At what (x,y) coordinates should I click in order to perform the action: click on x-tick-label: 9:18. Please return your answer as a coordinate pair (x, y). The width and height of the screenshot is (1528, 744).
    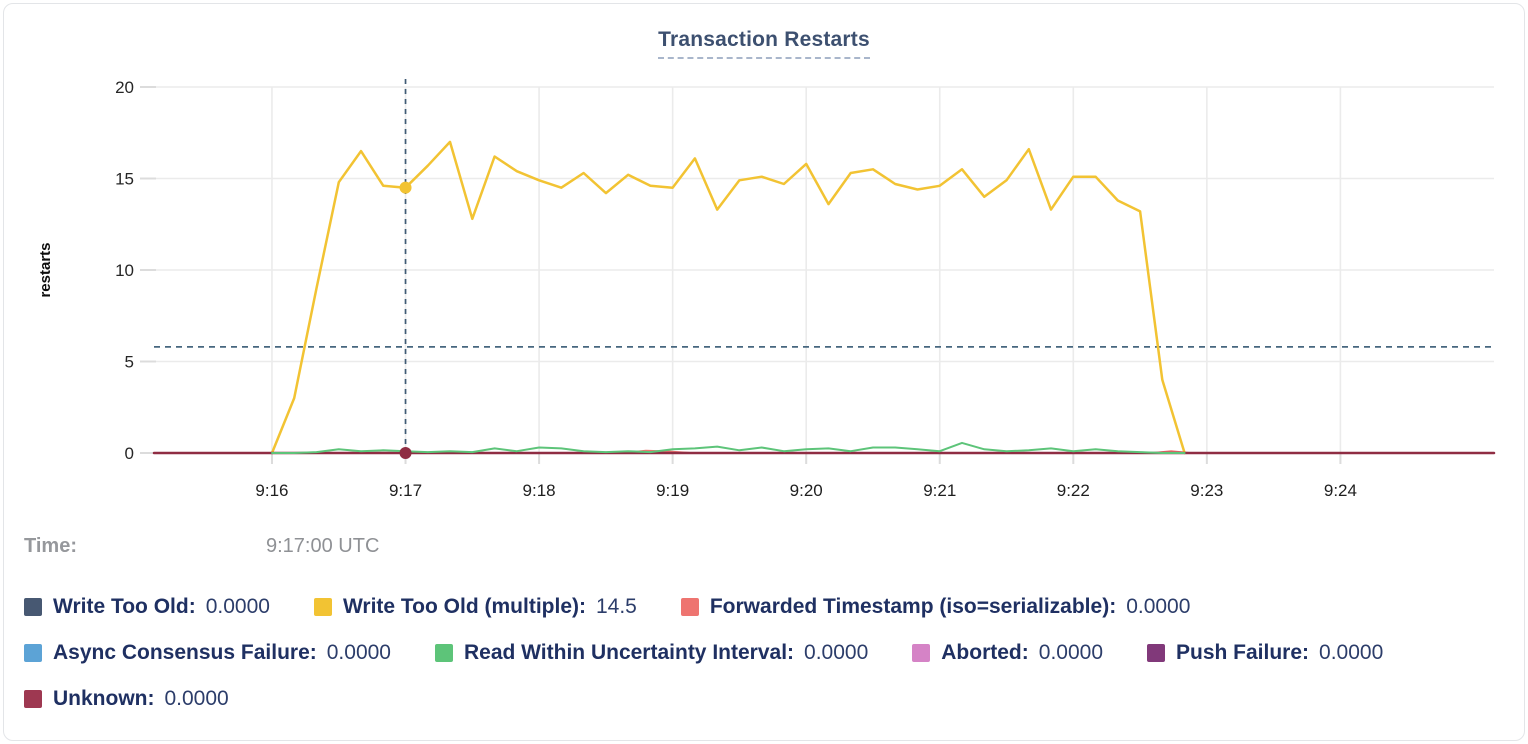
    Looking at the image, I should click on (539, 490).